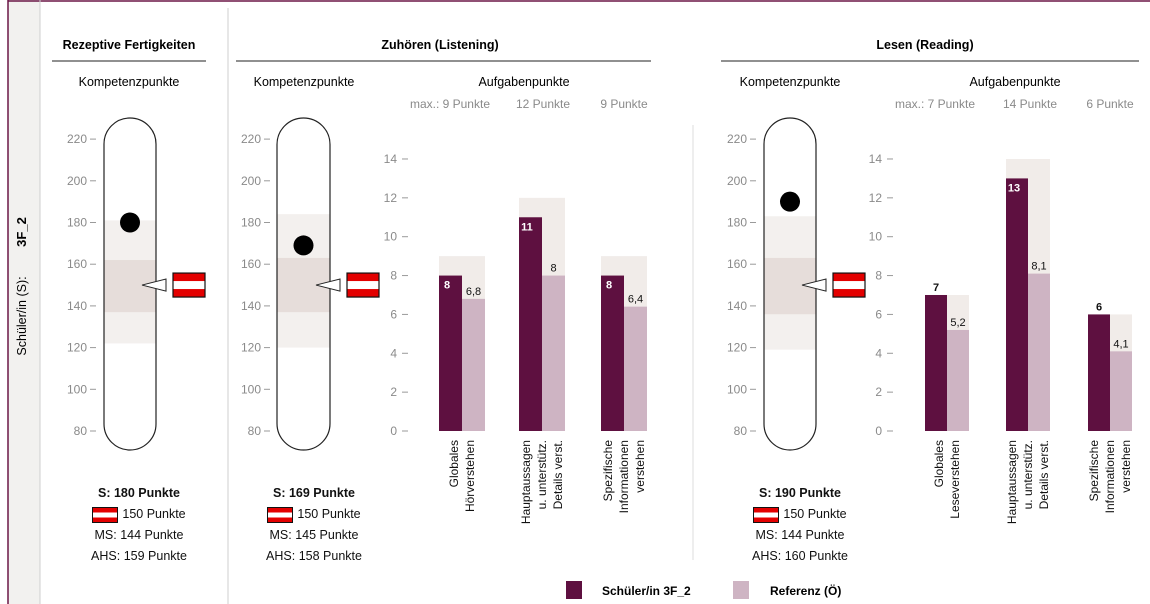 This screenshot has height=604, width=1150. Describe the element at coordinates (470, 476) in the screenshot. I see `bar-category-label: Hörverstehen` at that location.